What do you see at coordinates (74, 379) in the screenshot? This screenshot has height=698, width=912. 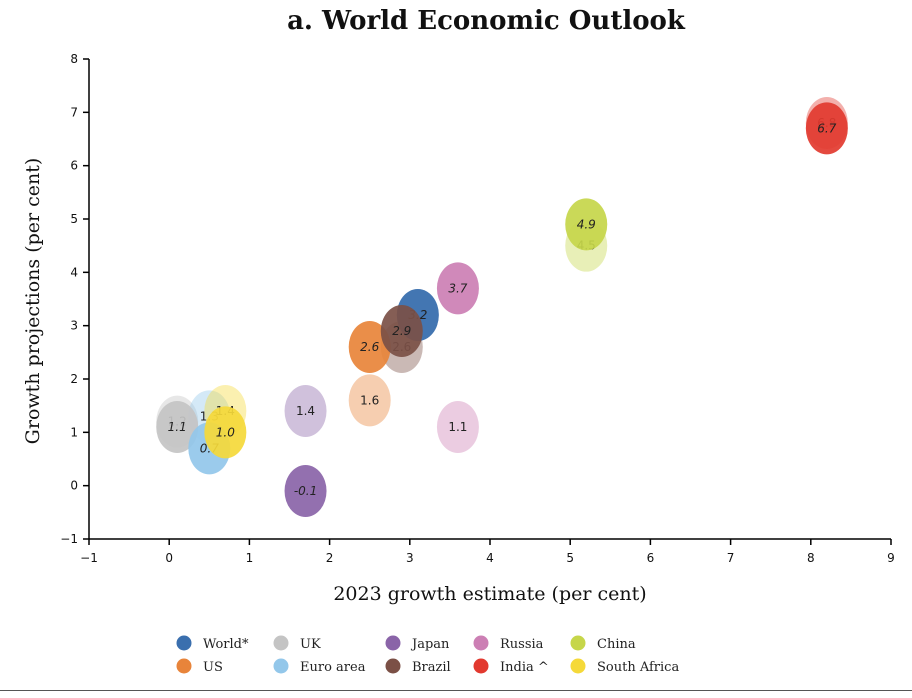 I see `y-tick-label: 2` at bounding box center [74, 379].